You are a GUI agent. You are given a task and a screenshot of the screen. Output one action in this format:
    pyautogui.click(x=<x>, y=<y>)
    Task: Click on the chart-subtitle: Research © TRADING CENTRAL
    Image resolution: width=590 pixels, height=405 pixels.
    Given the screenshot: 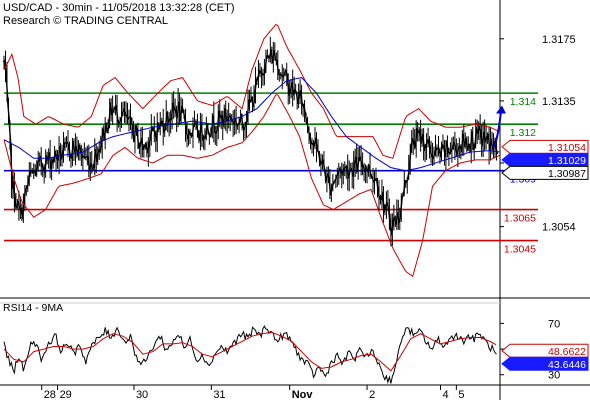 What is the action you would take?
    pyautogui.click(x=85, y=21)
    